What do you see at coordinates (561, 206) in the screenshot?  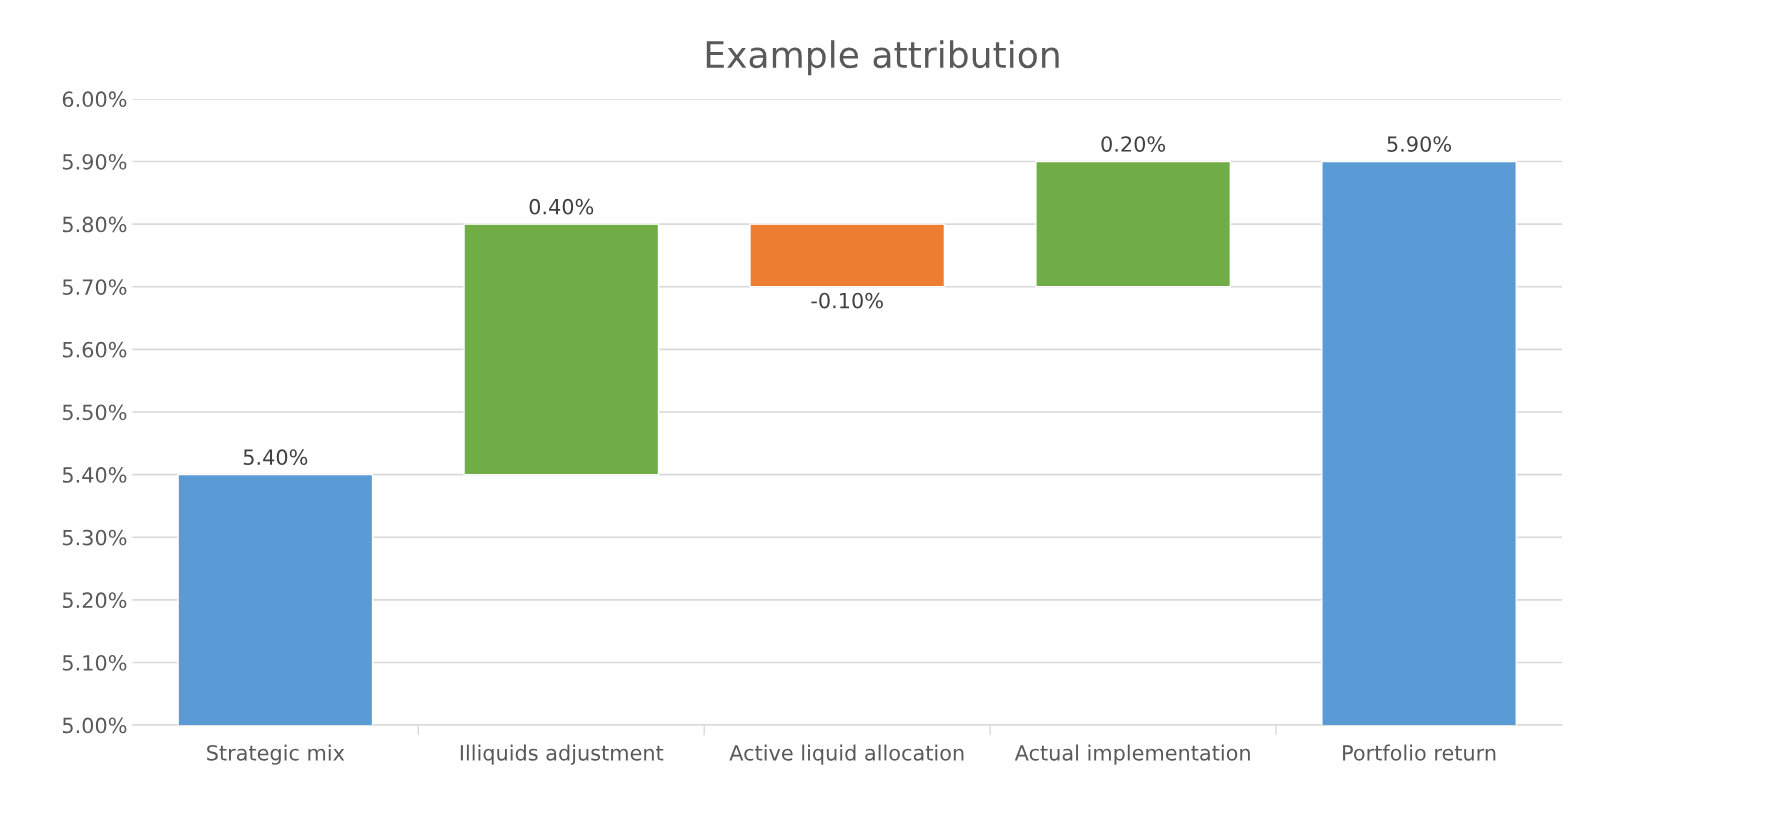 I see `data-label: 0.40%` at bounding box center [561, 206].